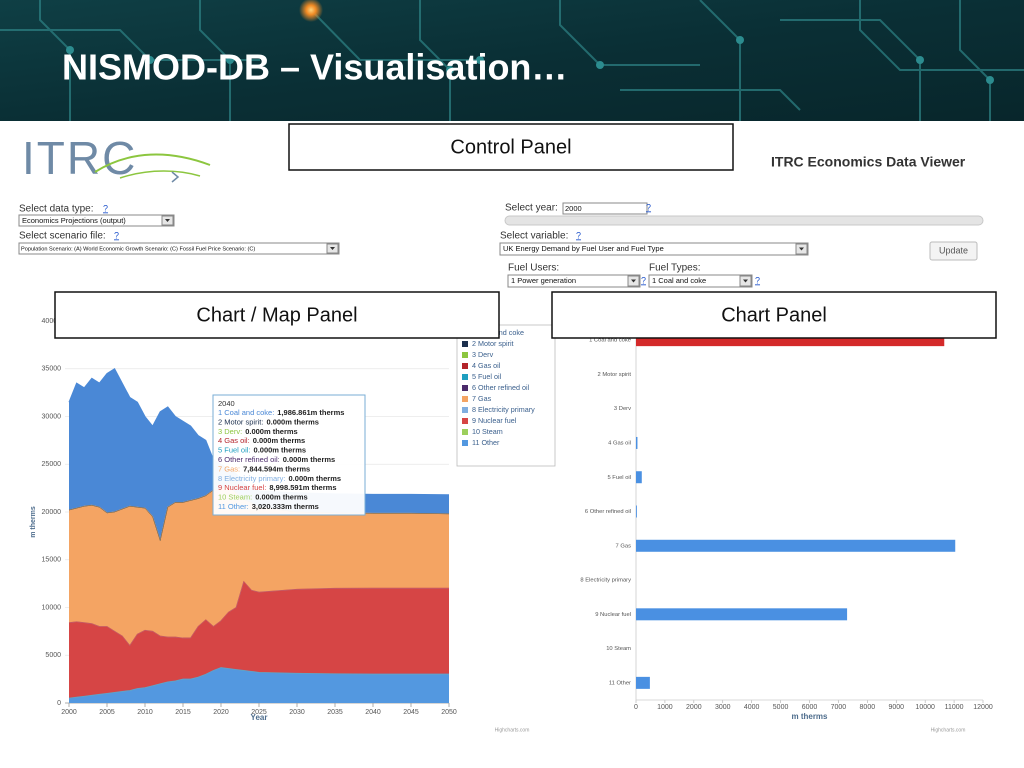 The height and width of the screenshot is (768, 1024). What do you see at coordinates (613, 615) in the screenshot?
I see `y-tick-label: 9 Nuclear fuel` at bounding box center [613, 615].